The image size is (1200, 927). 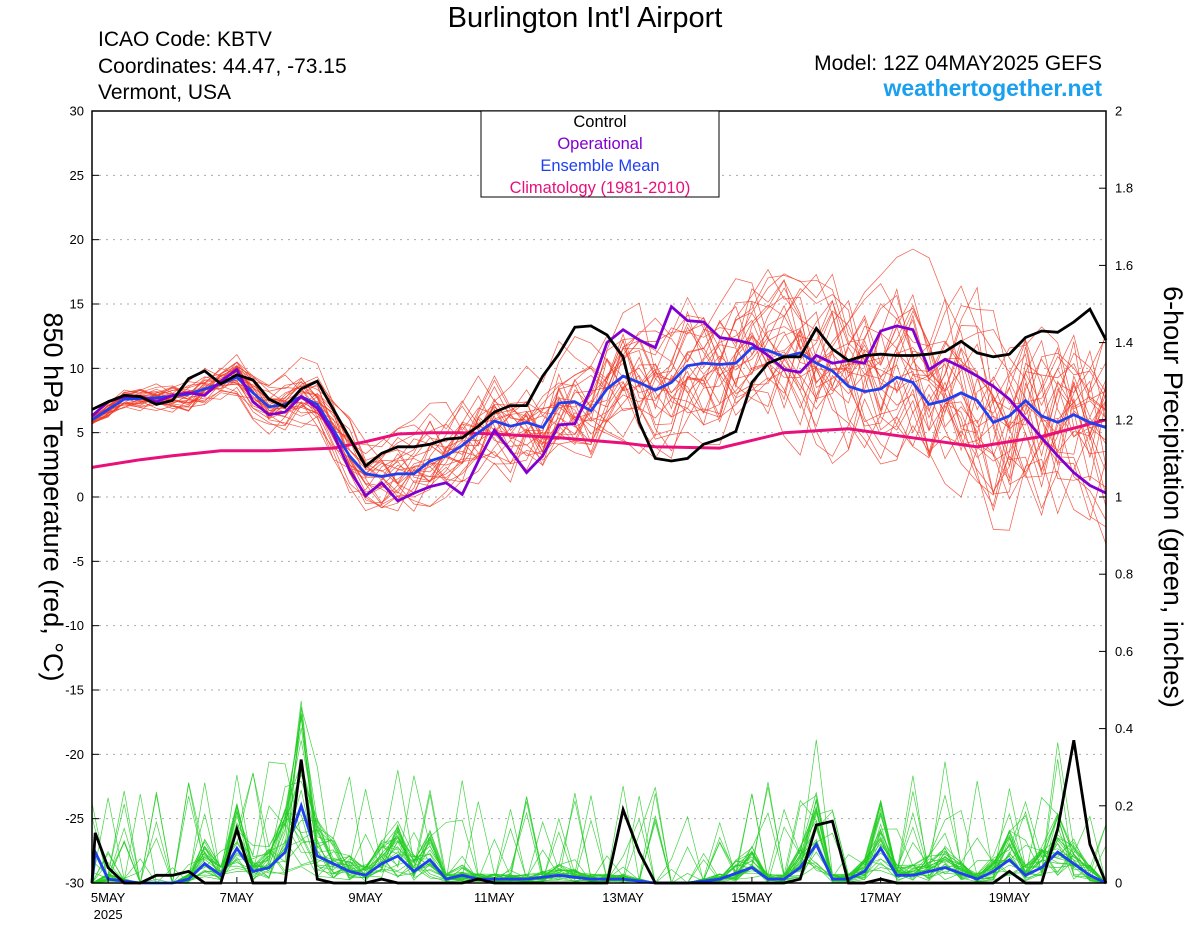 What do you see at coordinates (1124, 728) in the screenshot?
I see `y2-tick-label: 0.4` at bounding box center [1124, 728].